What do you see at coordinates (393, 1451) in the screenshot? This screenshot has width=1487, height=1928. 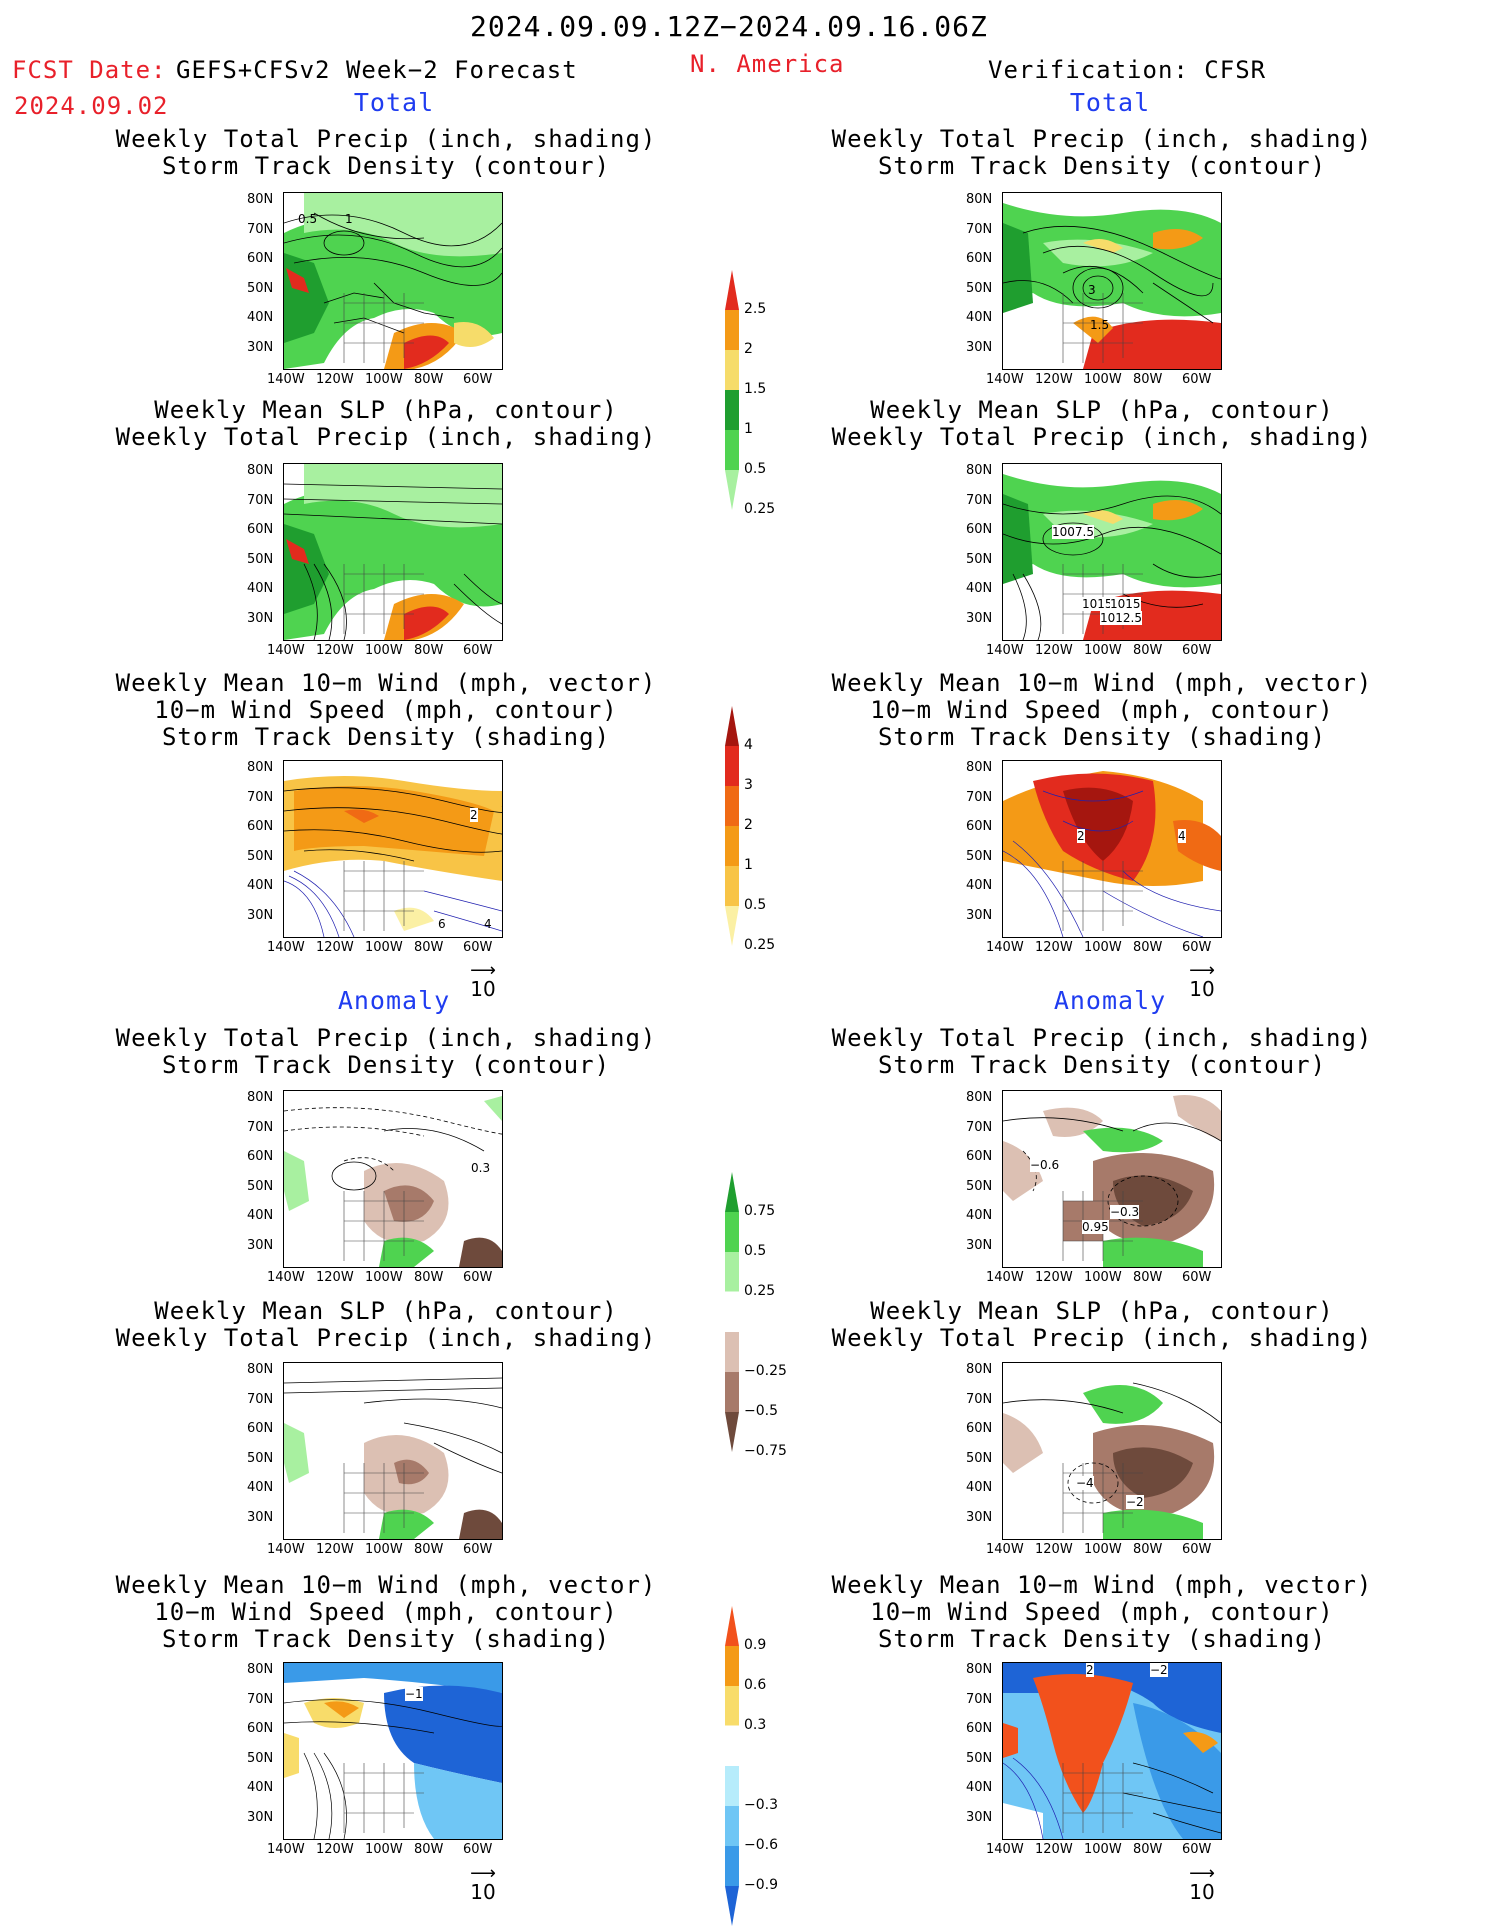 I see `map-anomaly-slp-precip-forecast` at bounding box center [393, 1451].